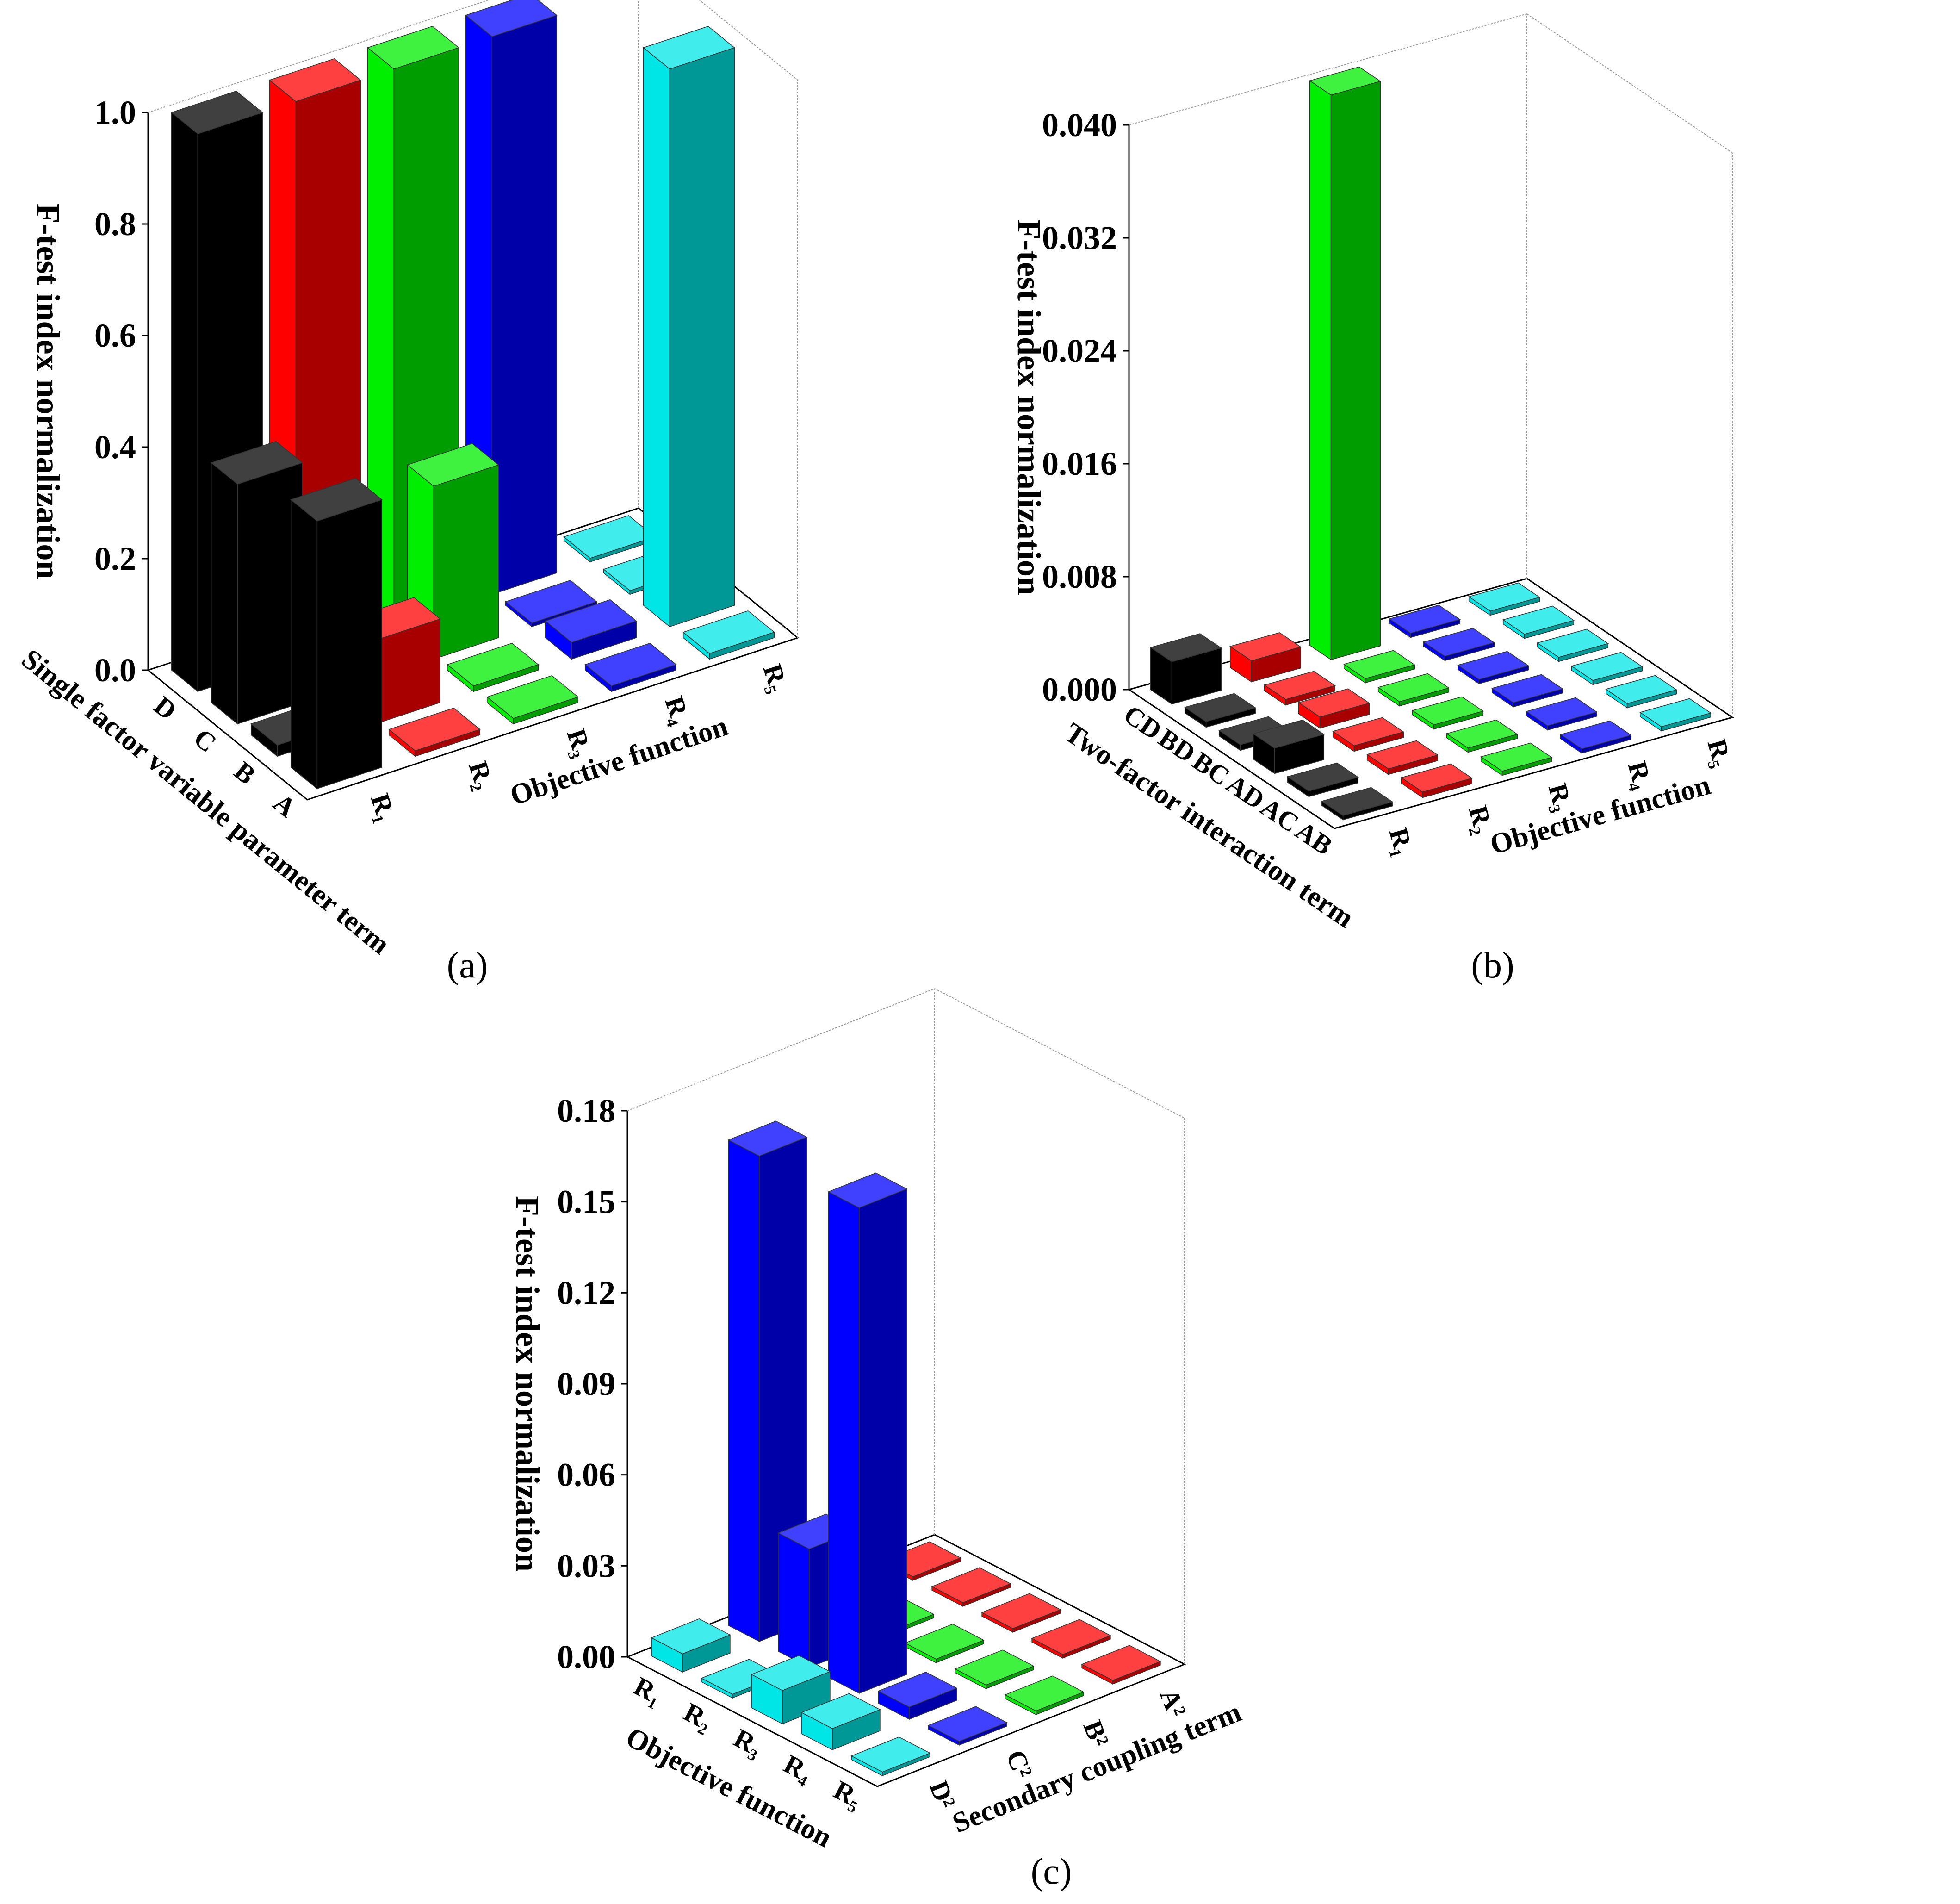 Image resolution: width=1960 pixels, height=1904 pixels. What do you see at coordinates (115, 558) in the screenshot?
I see `y-tick-label: 0.2` at bounding box center [115, 558].